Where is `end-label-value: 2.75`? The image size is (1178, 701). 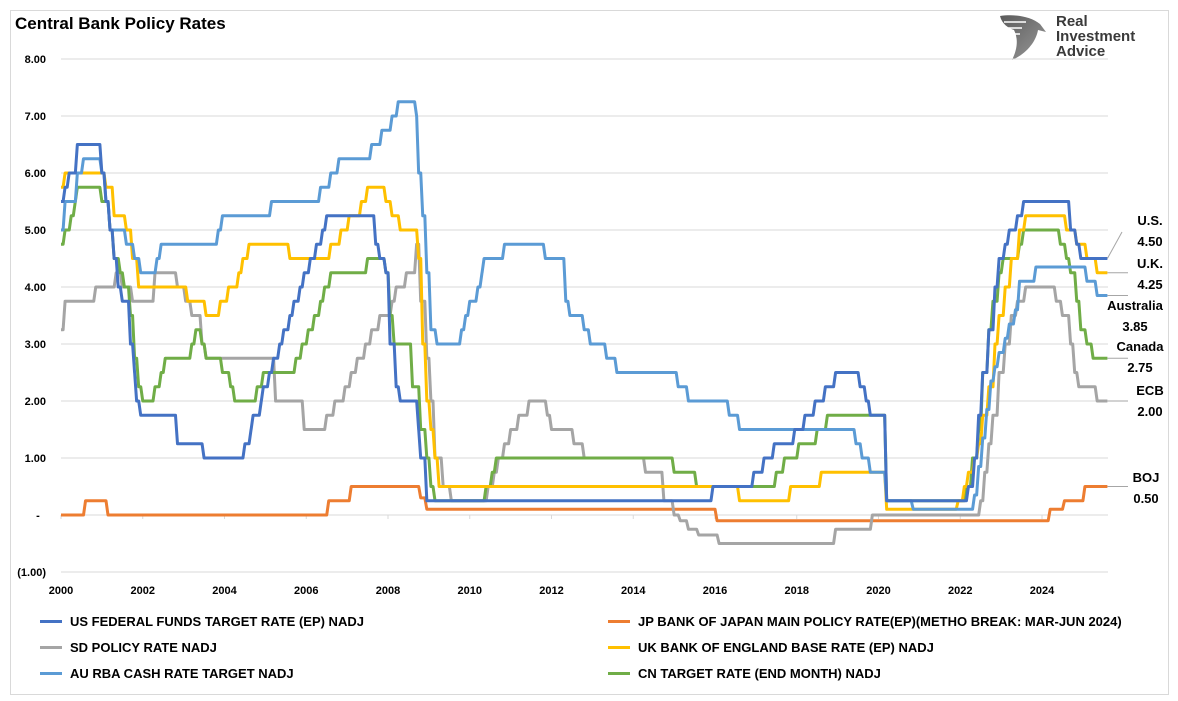
end-label-value: 2.75 is located at coordinates (1139, 367).